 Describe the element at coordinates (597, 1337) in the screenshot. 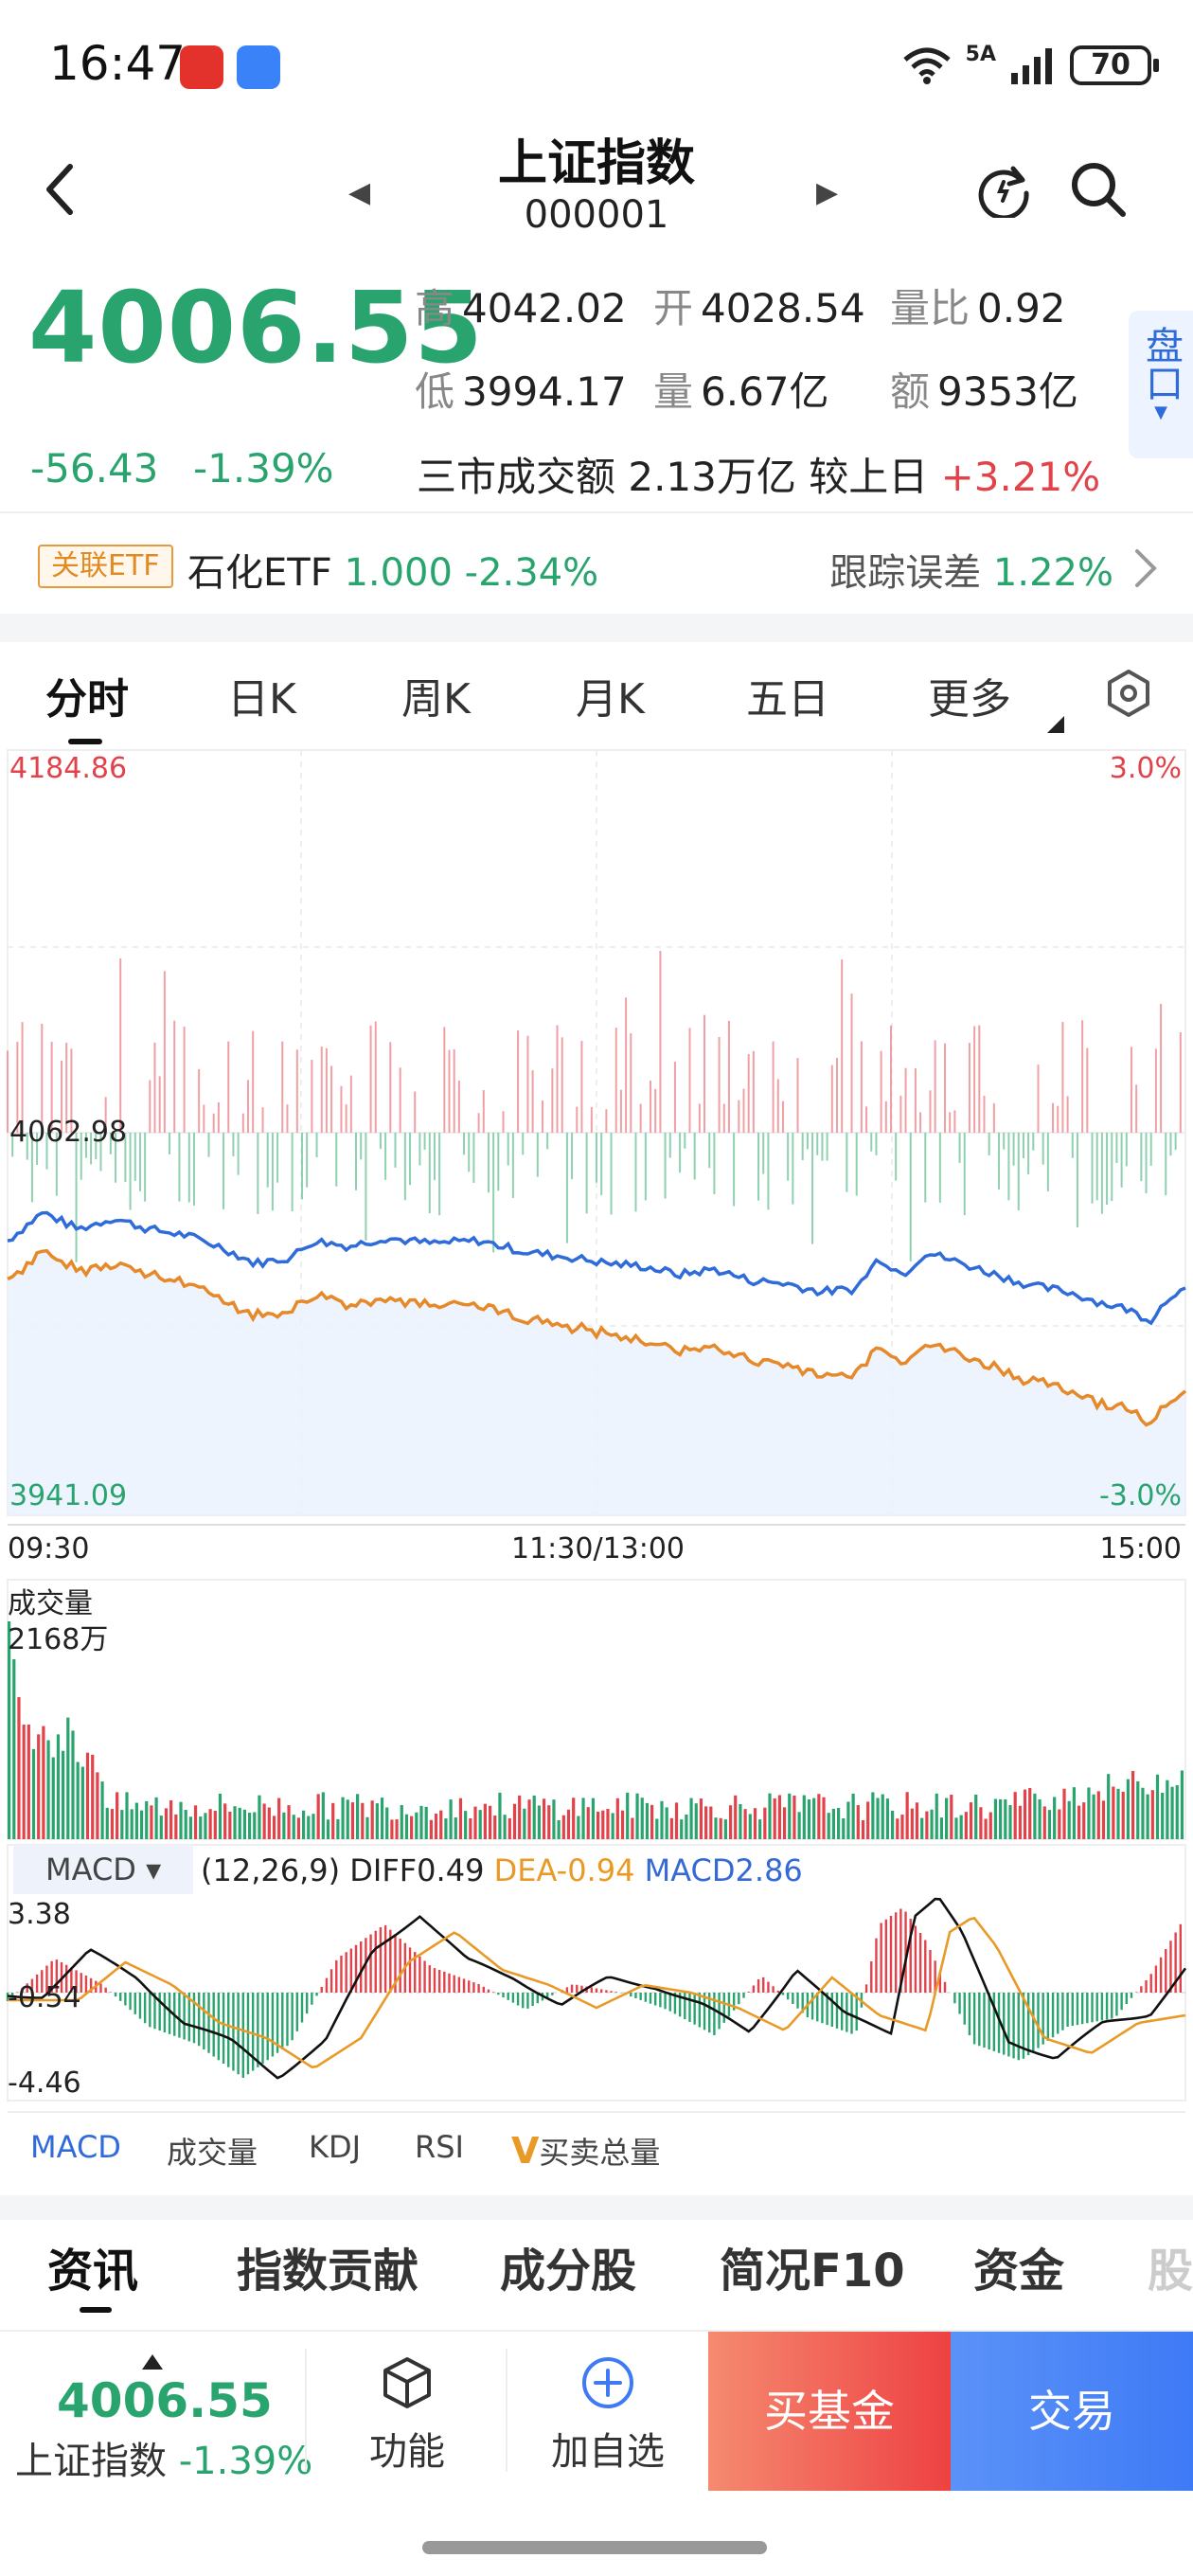

I see `average-price-line` at that location.